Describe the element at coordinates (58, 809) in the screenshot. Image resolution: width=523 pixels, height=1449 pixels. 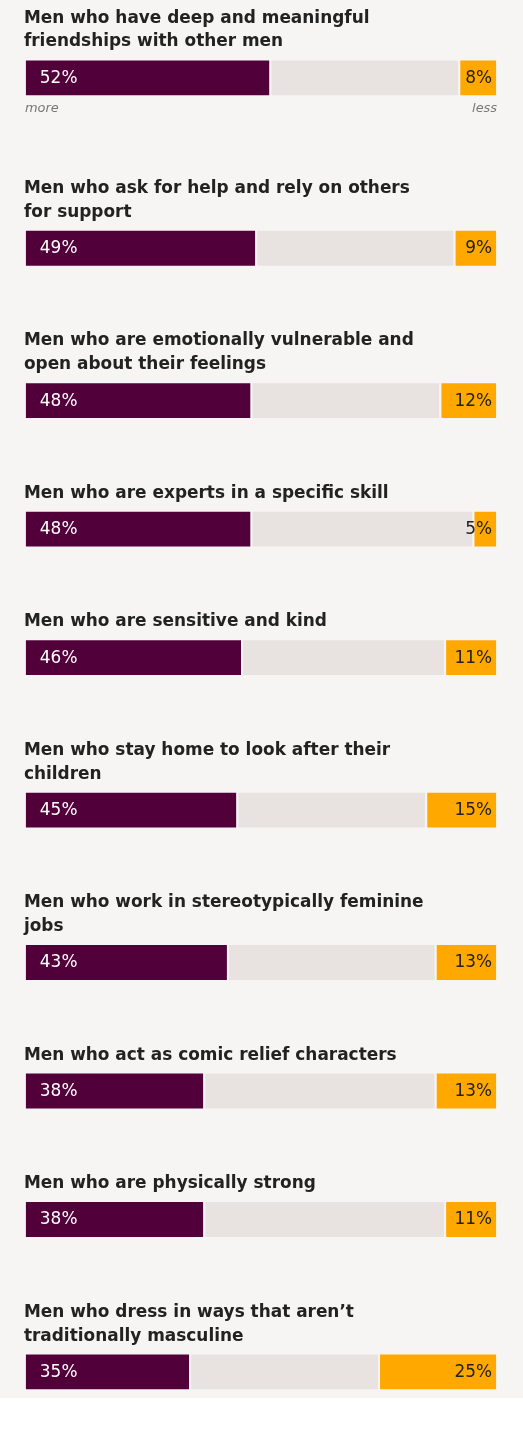
I see `data-label: 45%` at that location.